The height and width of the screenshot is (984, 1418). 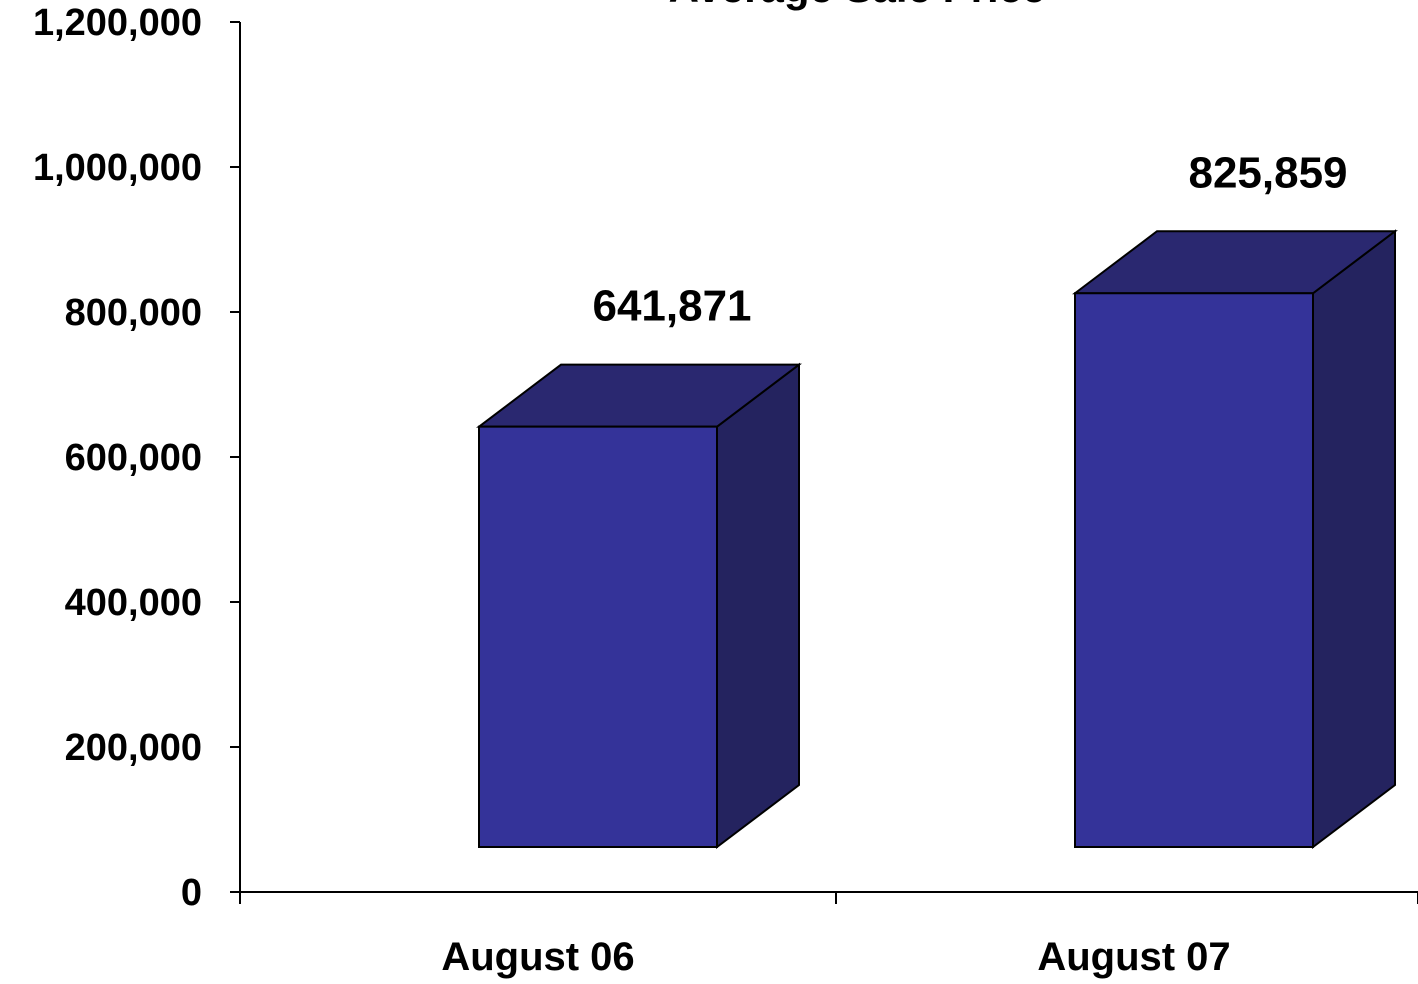 What do you see at coordinates (1133, 957) in the screenshot?
I see `x-tick-label: August 07` at bounding box center [1133, 957].